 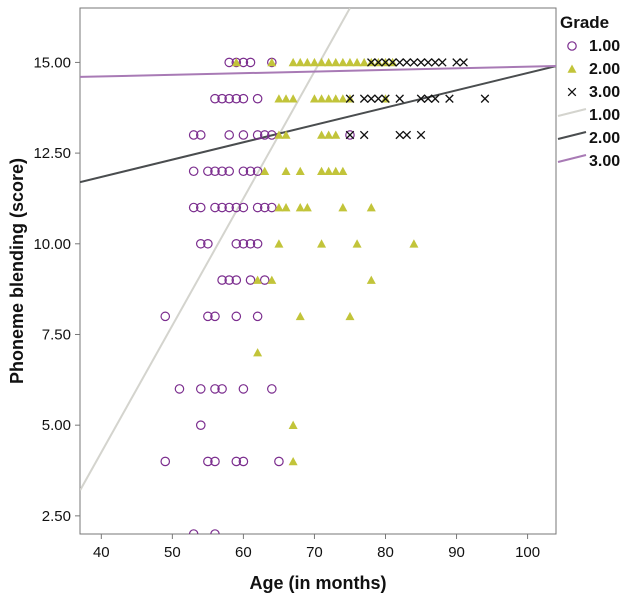 What do you see at coordinates (101, 552) in the screenshot?
I see `x-tick-label: 40` at bounding box center [101, 552].